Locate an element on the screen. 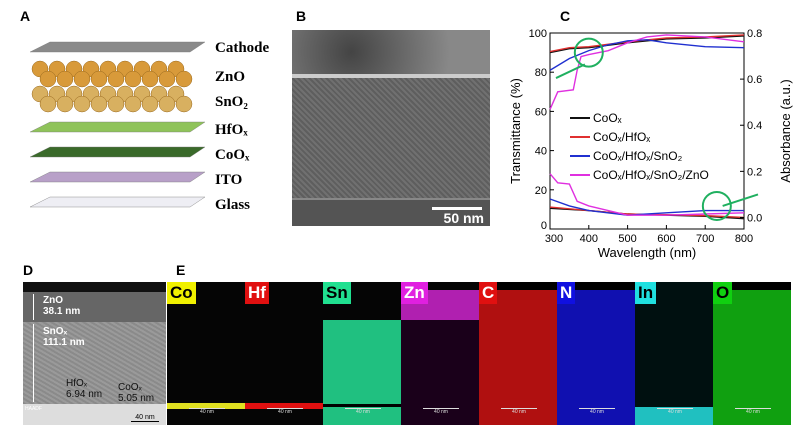  y2-tick-label: 0.8 is located at coordinates (754, 34).